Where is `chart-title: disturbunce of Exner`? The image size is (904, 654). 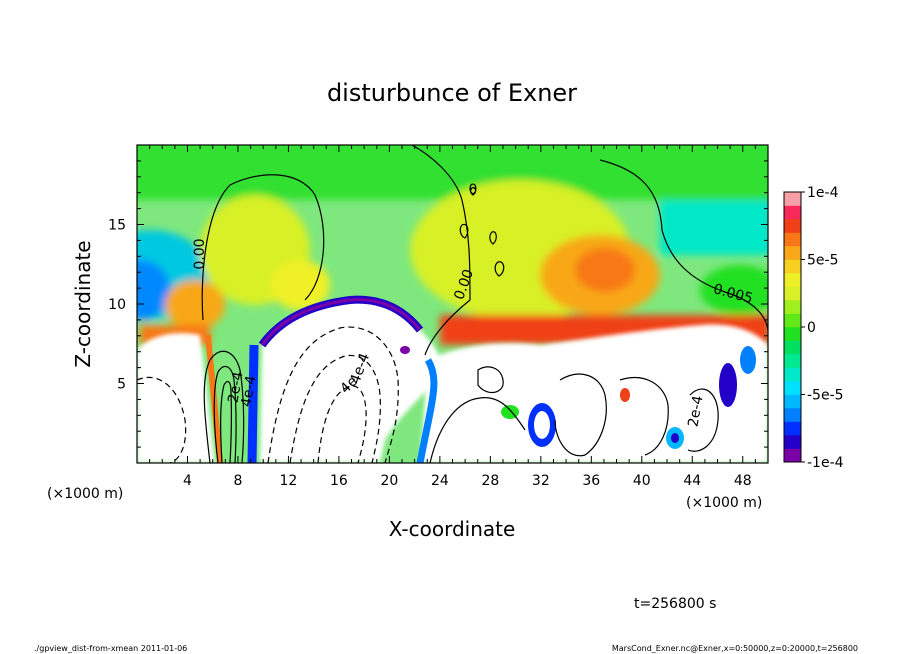
chart-title: disturbunce of Exner is located at coordinates (452, 93).